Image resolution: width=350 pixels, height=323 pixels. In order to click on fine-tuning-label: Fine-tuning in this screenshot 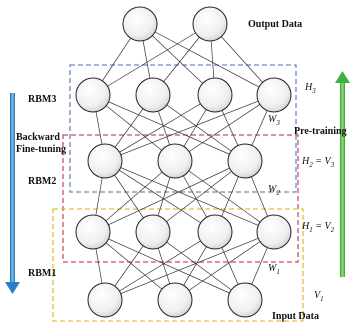, I will do `click(41, 149)`.